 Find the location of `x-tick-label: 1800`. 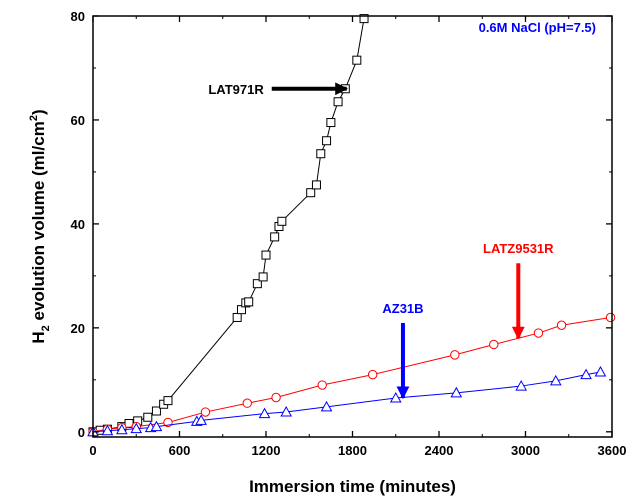

x-tick-label: 1800 is located at coordinates (352, 450).